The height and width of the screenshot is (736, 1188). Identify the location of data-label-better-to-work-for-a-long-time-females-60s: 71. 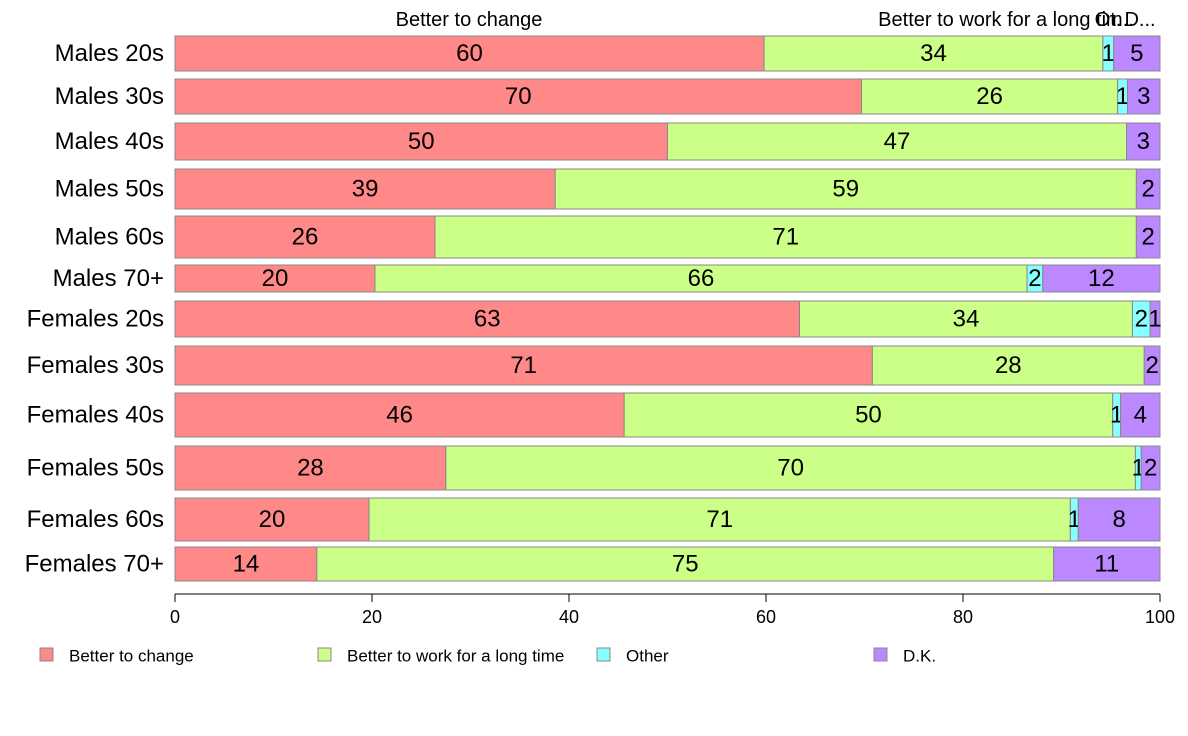
(719, 519).